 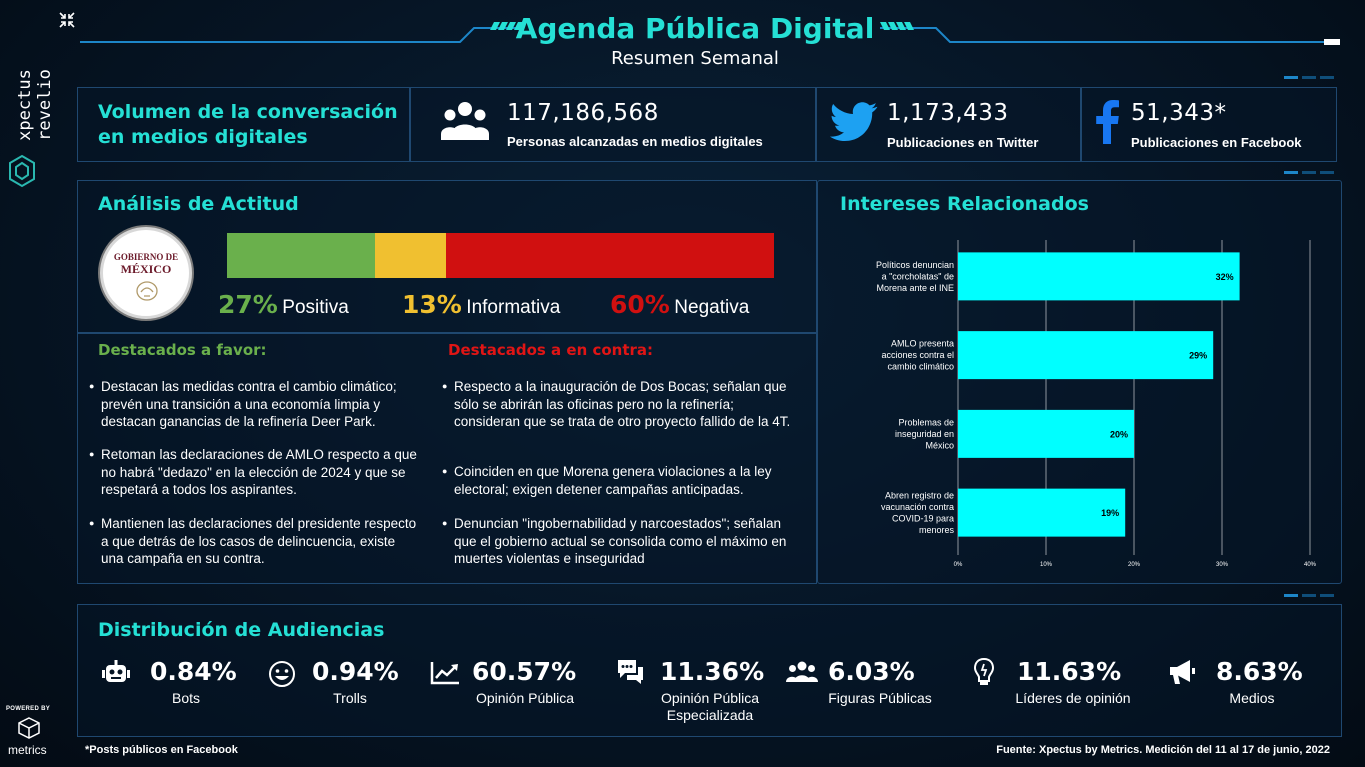 What do you see at coordinates (712, 307) in the screenshot?
I see `negative-label: Negativa` at bounding box center [712, 307].